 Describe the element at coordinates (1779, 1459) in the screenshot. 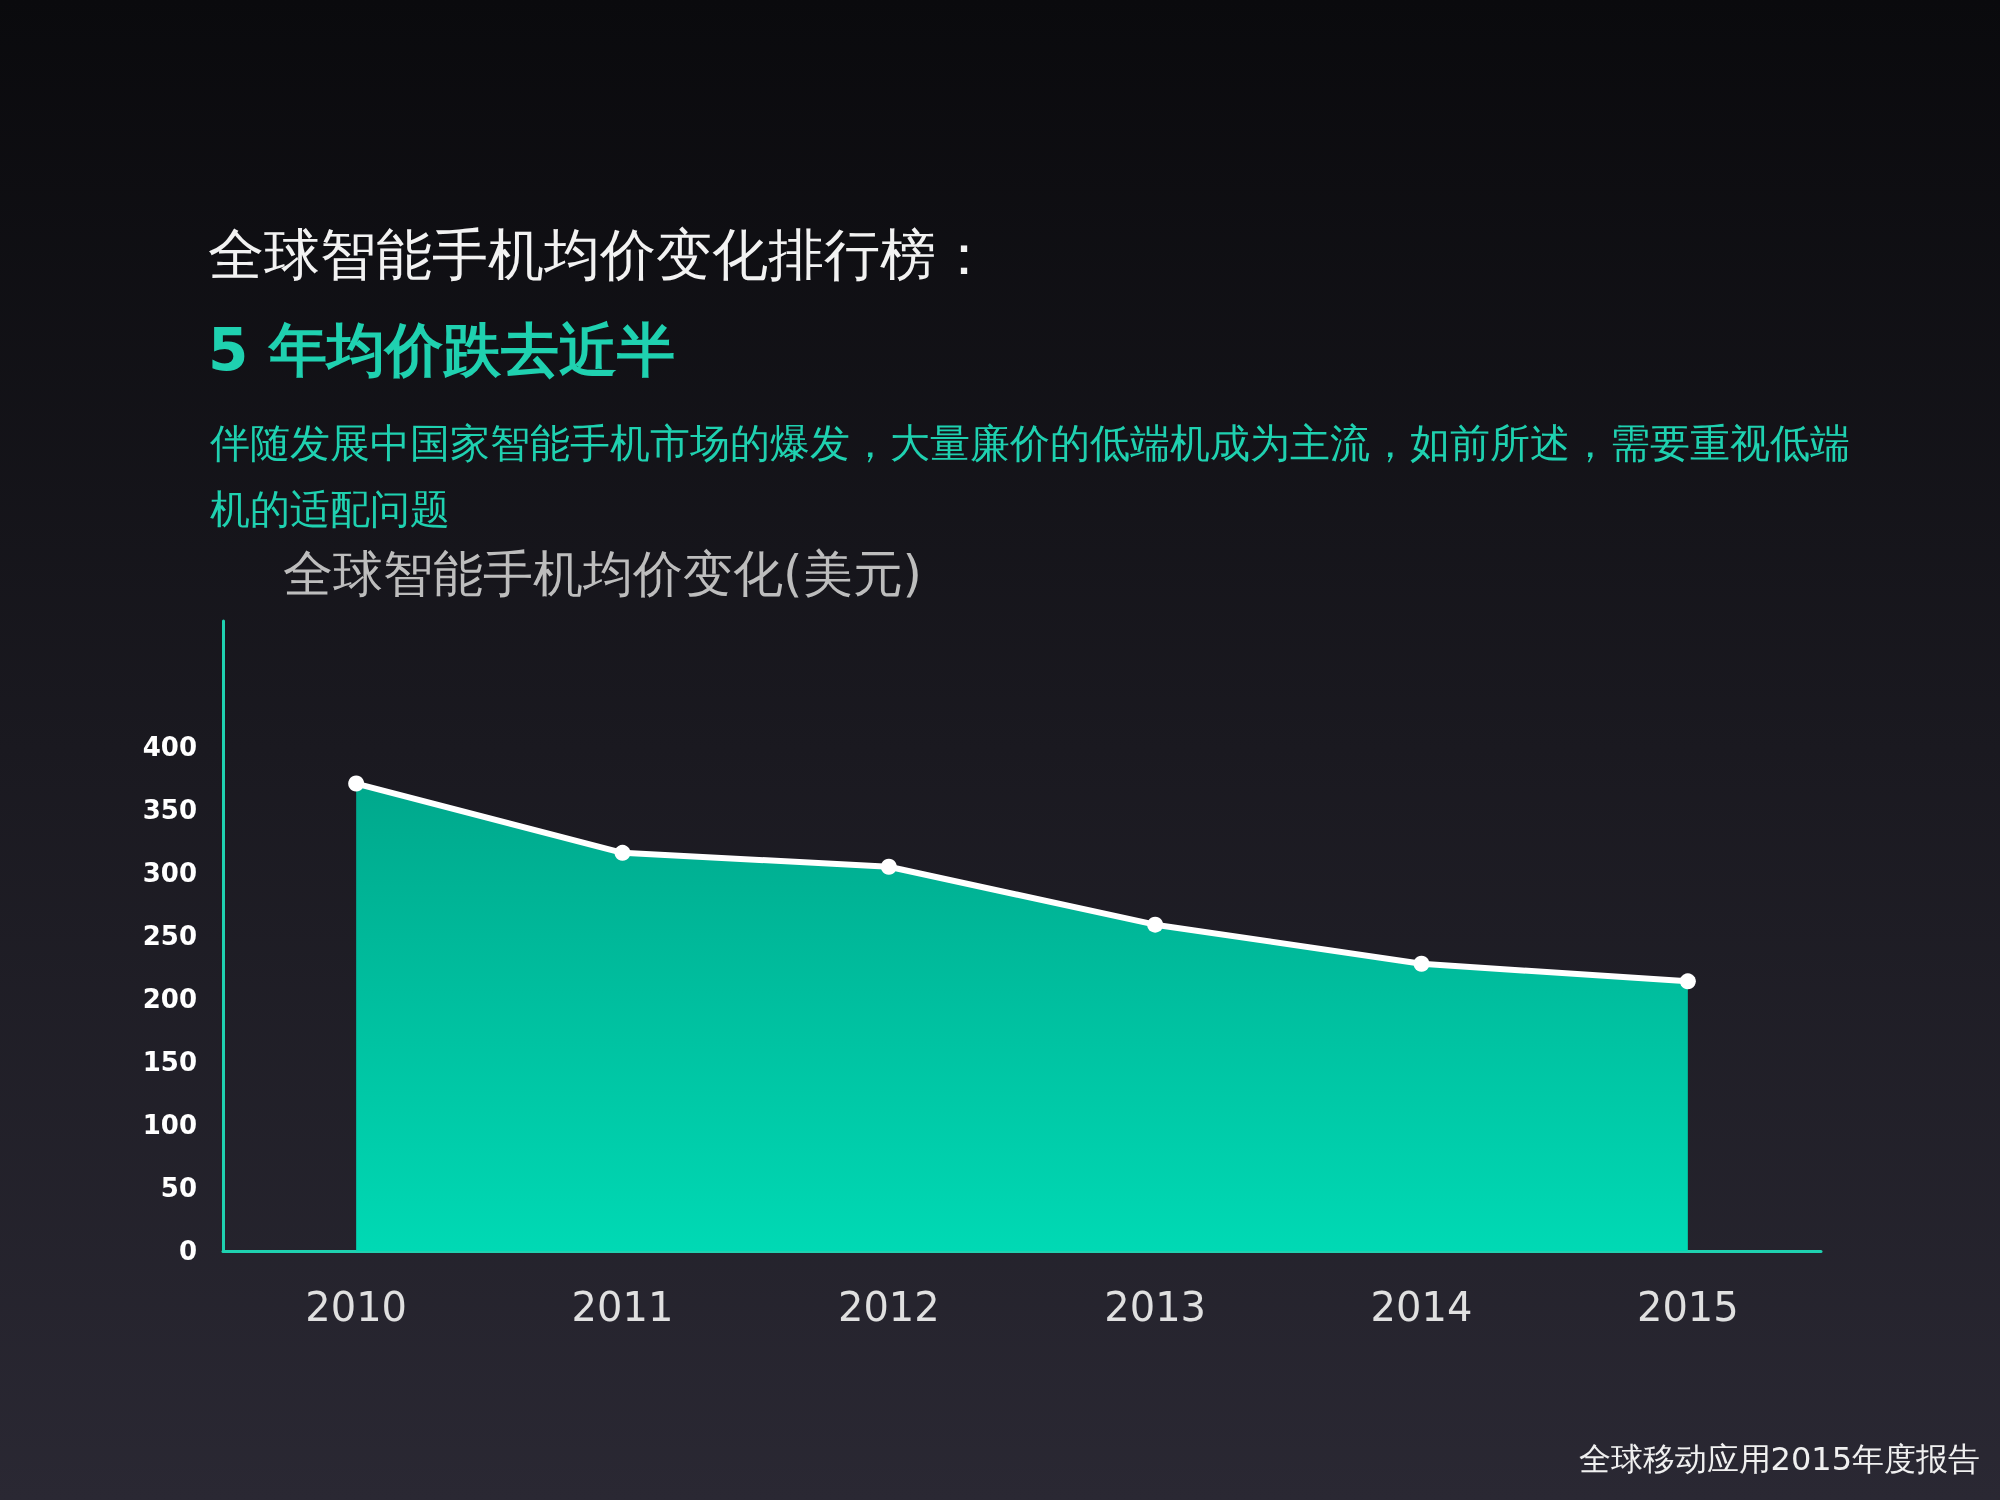

I see `text: 全球移动应用2015年度报告` at that location.